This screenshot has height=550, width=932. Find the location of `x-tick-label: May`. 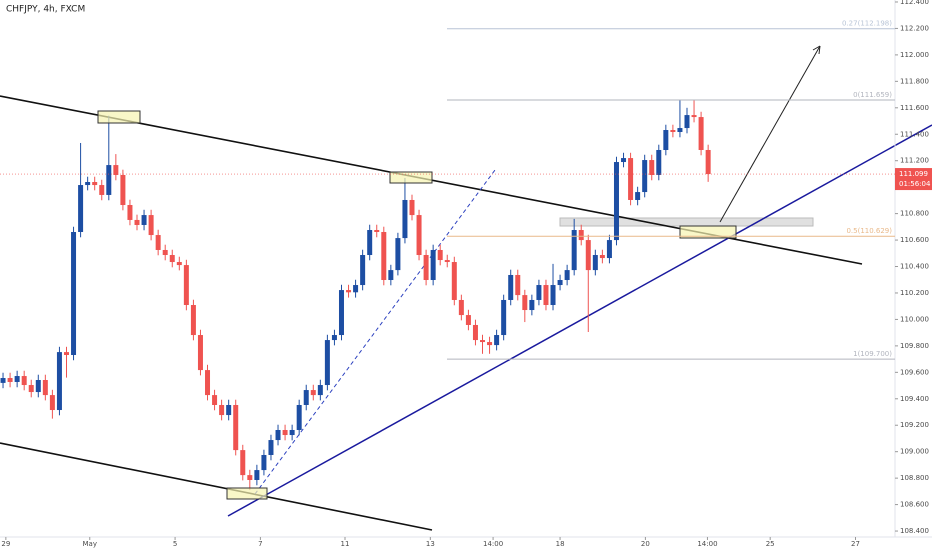

x-tick-label: May is located at coordinates (90, 544).